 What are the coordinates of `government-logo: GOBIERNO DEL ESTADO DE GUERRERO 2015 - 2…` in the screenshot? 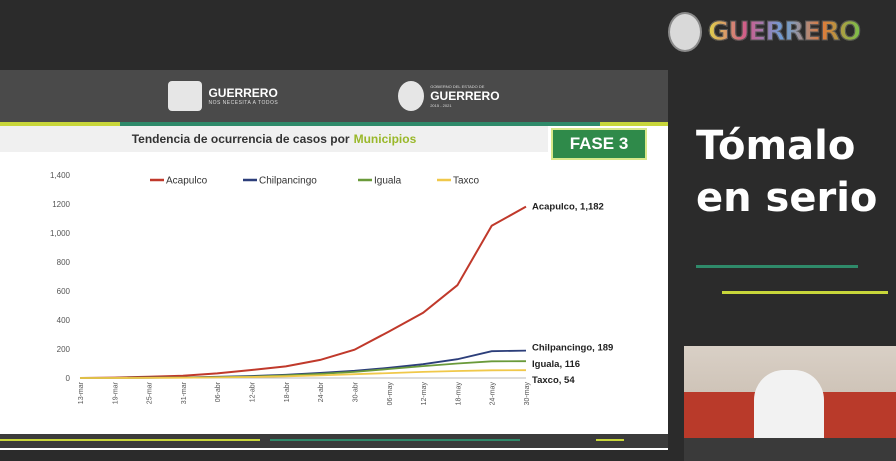 It's located at (449, 96).